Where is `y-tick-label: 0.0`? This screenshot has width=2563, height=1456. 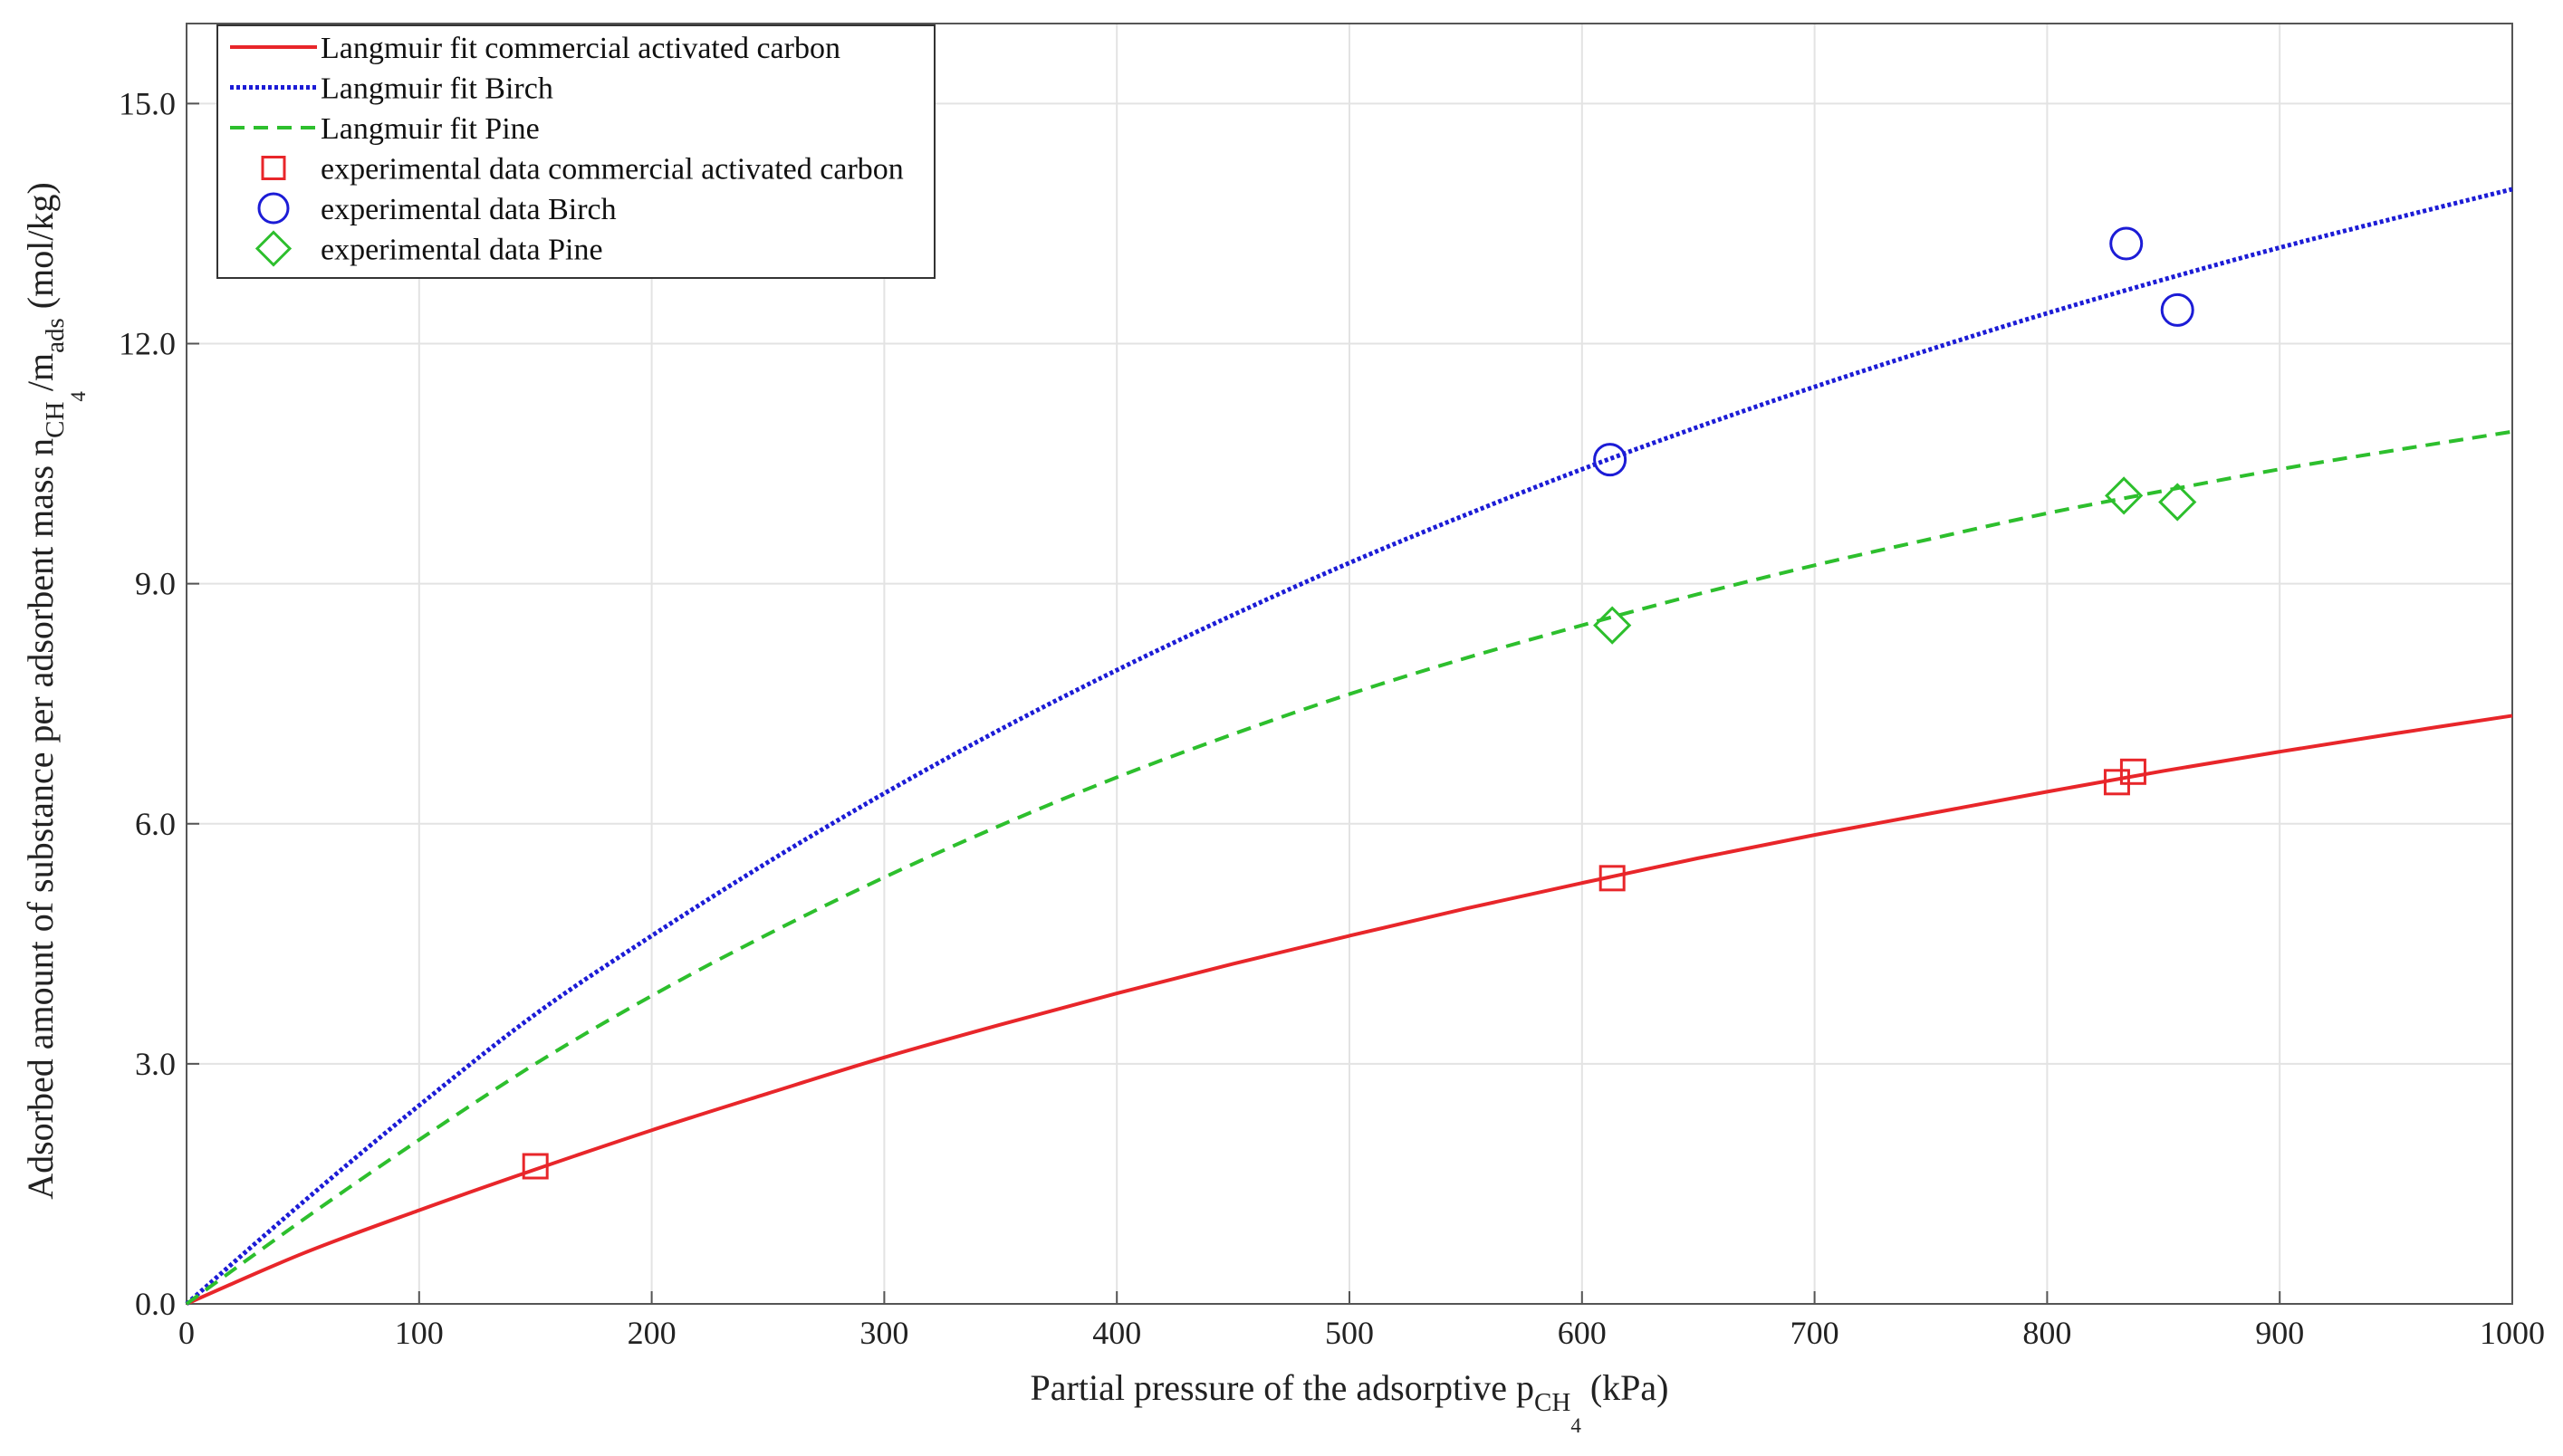
y-tick-label: 0.0 is located at coordinates (155, 1304).